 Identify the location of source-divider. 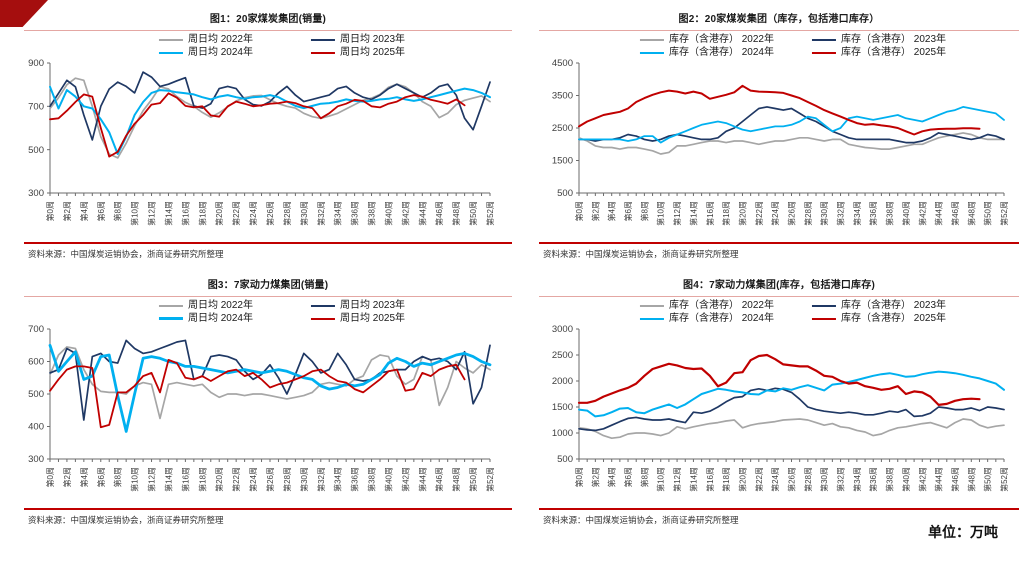
(268, 243).